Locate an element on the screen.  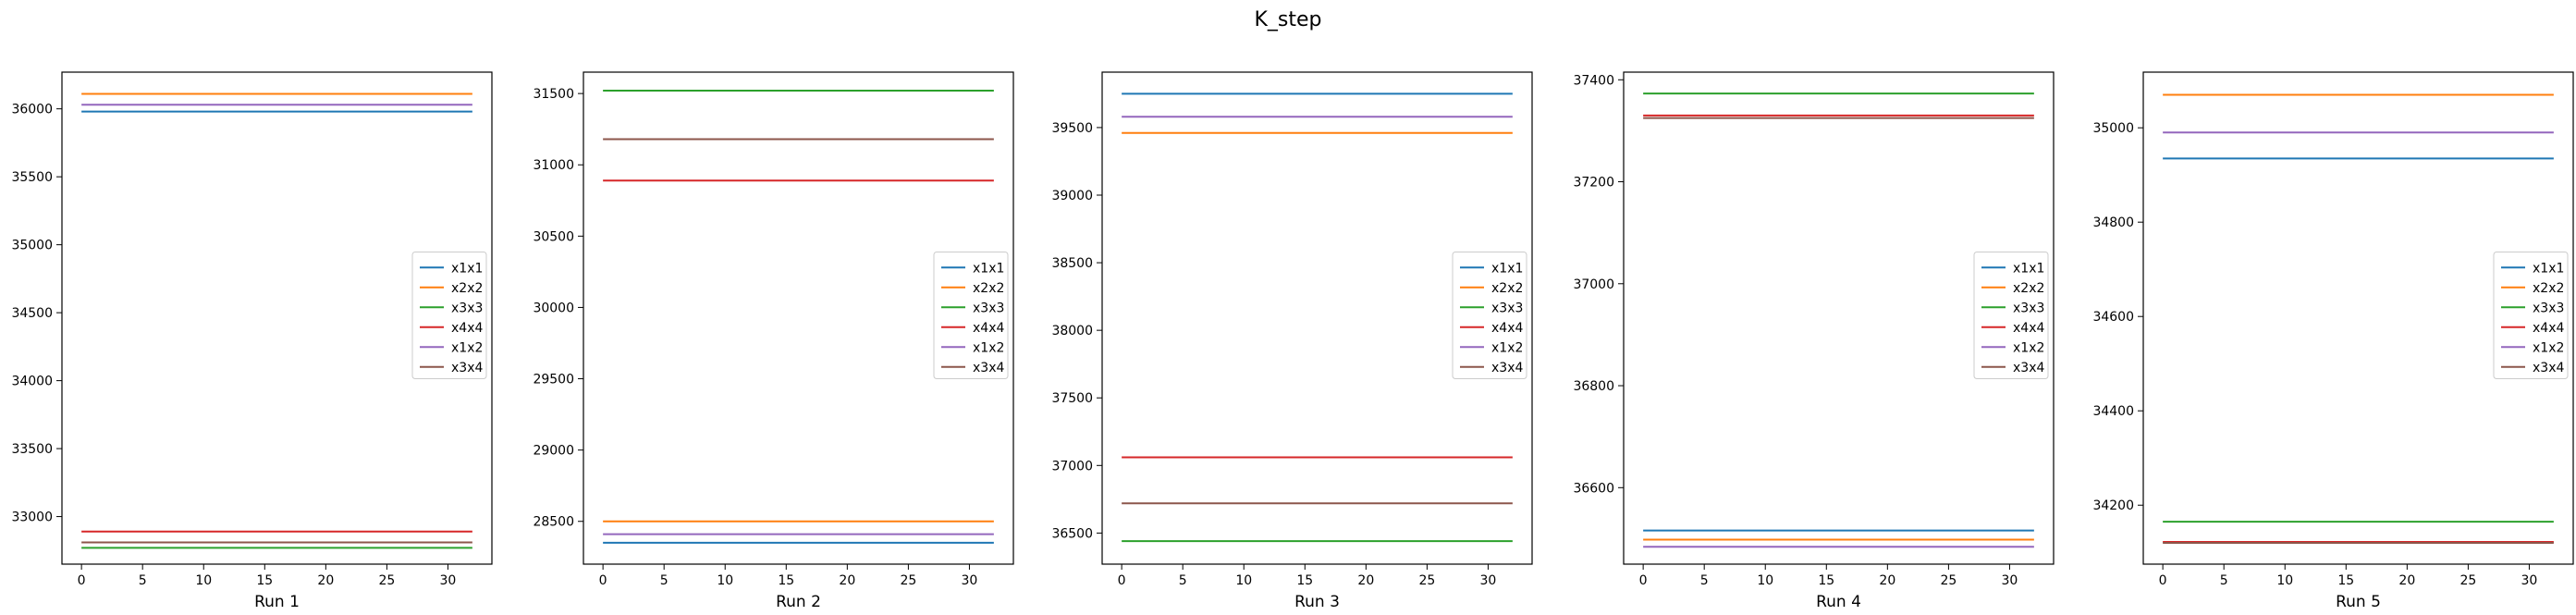
x-axis-label: Run 4 is located at coordinates (1839, 602).